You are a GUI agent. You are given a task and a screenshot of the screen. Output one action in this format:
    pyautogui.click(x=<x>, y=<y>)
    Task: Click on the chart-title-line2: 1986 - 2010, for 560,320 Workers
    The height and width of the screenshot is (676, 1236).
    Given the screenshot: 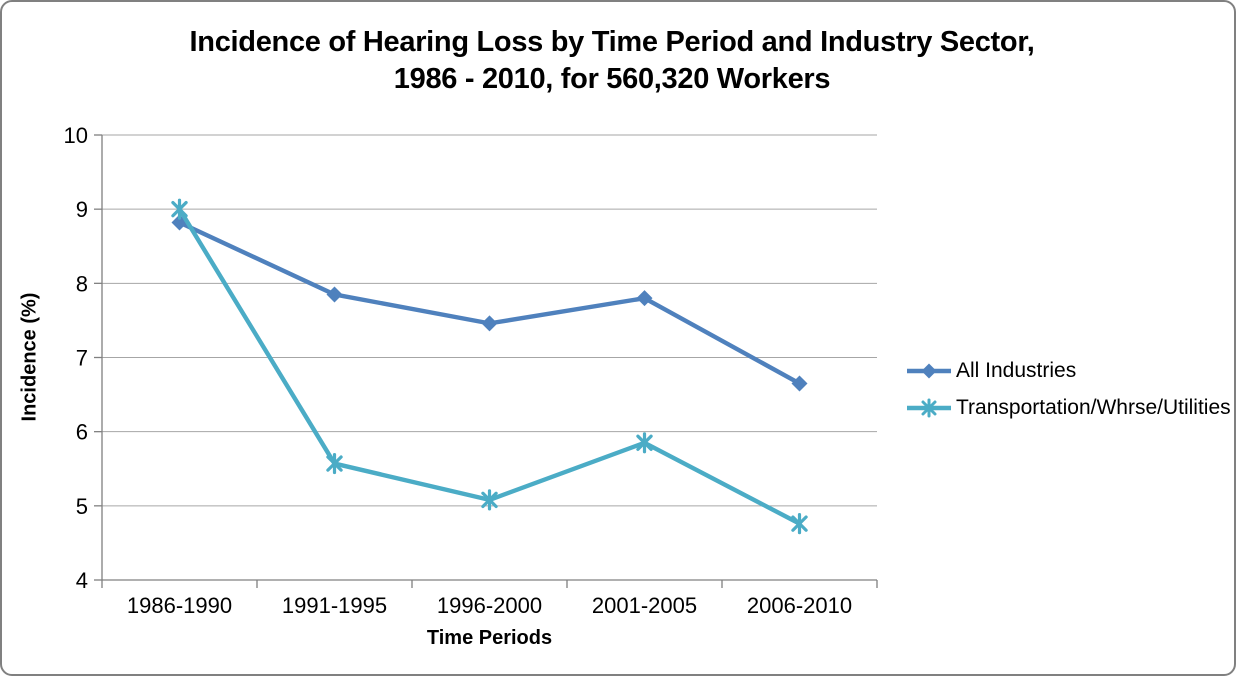 What is the action you would take?
    pyautogui.click(x=612, y=79)
    